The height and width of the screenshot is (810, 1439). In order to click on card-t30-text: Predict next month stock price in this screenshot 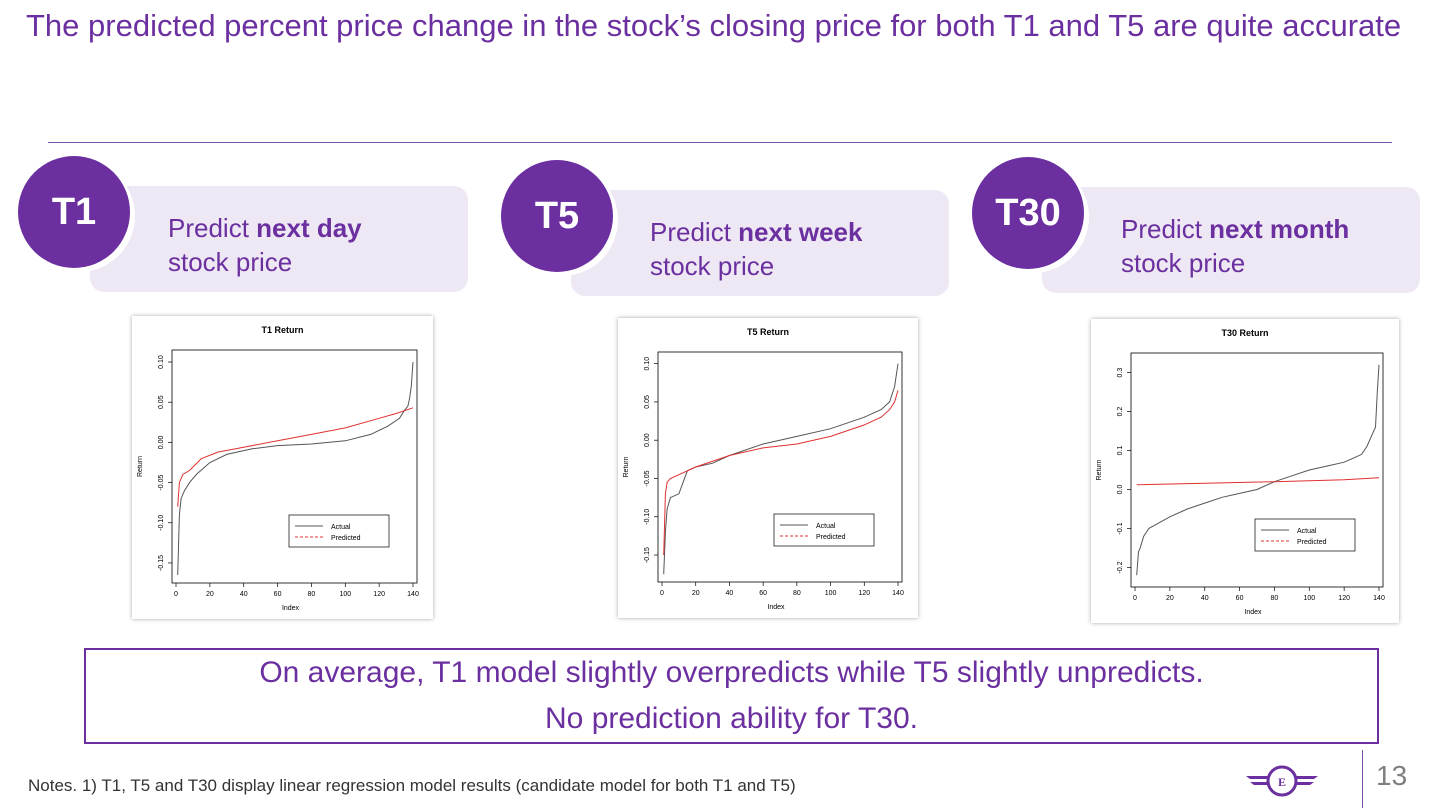, I will do `click(1235, 246)`.